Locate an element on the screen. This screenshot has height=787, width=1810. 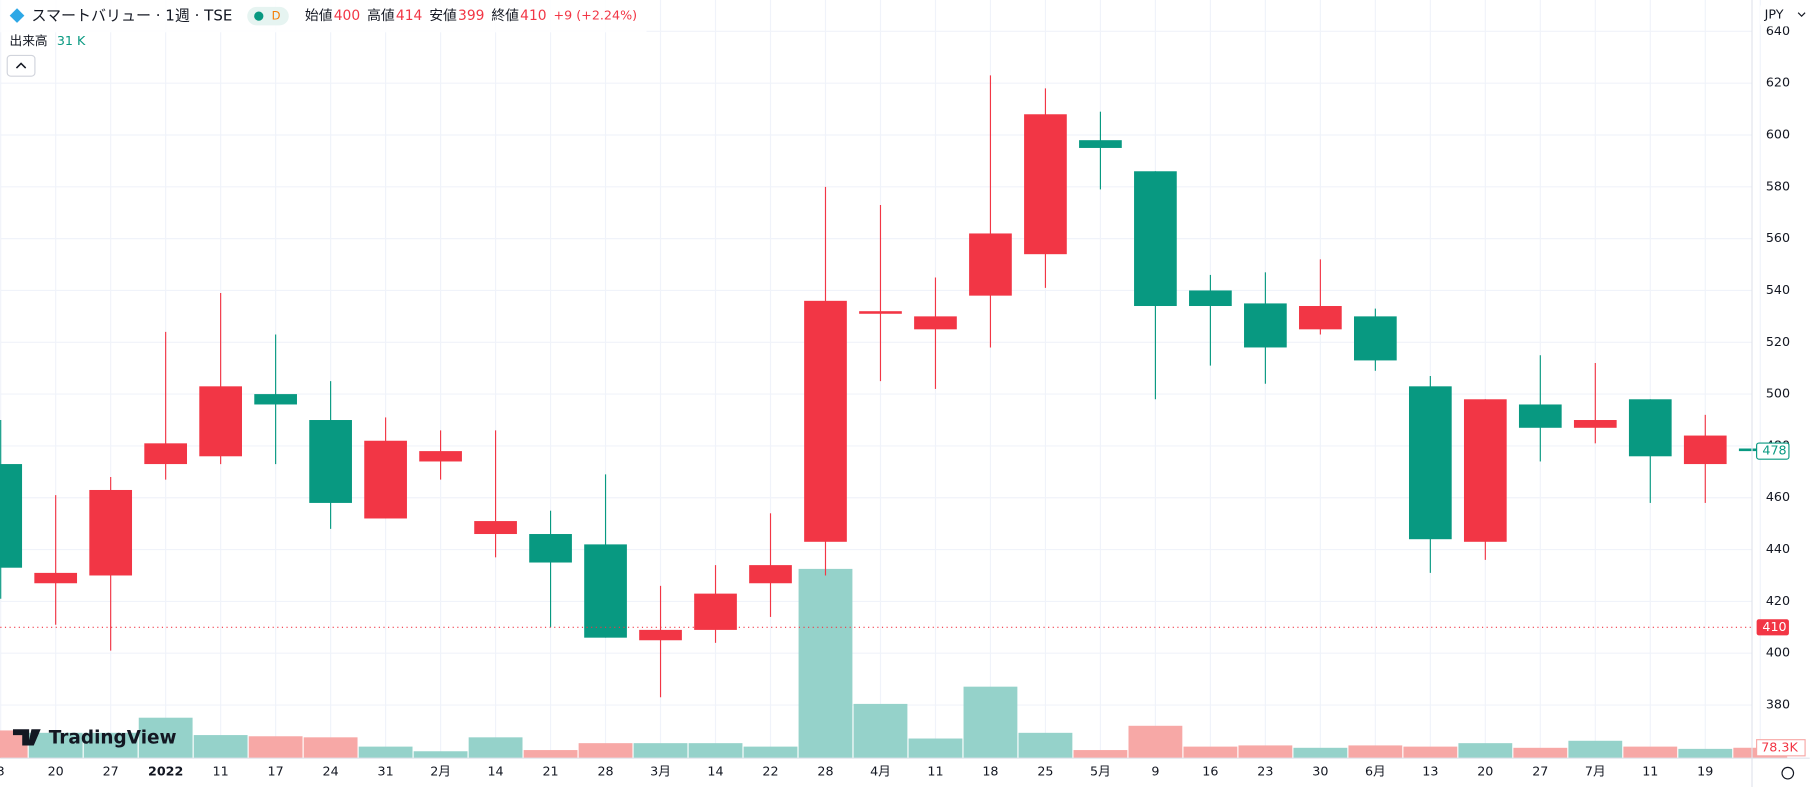
y-tick-label: 620 is located at coordinates (1778, 82).